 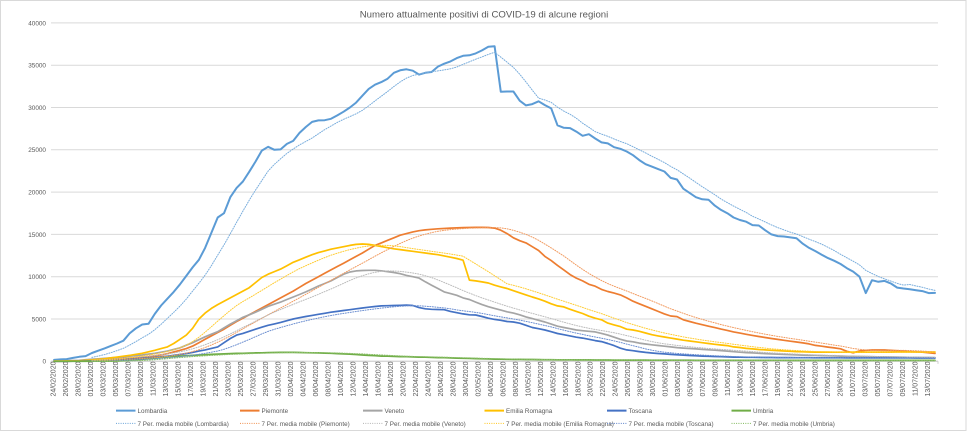 What do you see at coordinates (528, 378) in the screenshot?
I see `svg-text: 10/05/2020` at bounding box center [528, 378].